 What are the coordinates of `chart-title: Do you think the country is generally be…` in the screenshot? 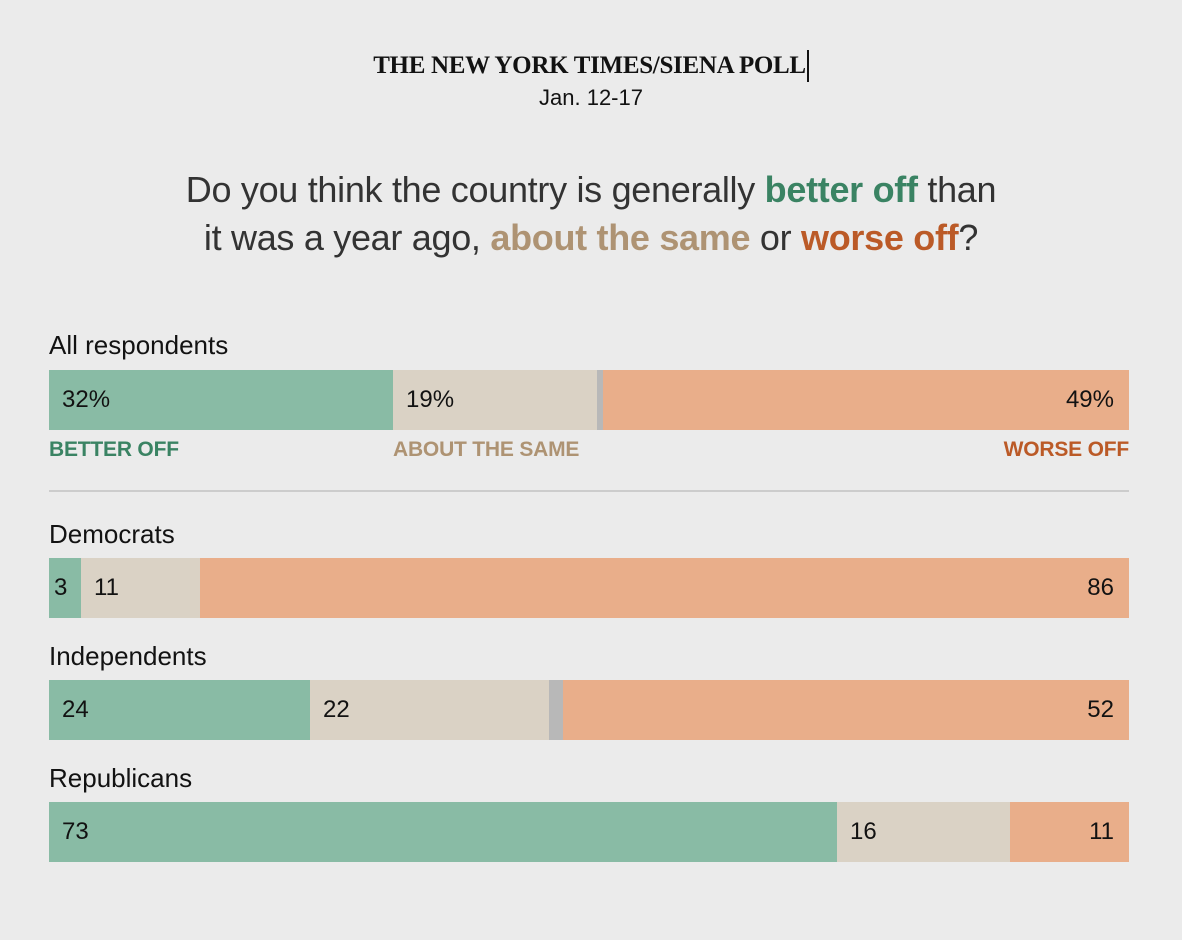 It's located at (591, 214).